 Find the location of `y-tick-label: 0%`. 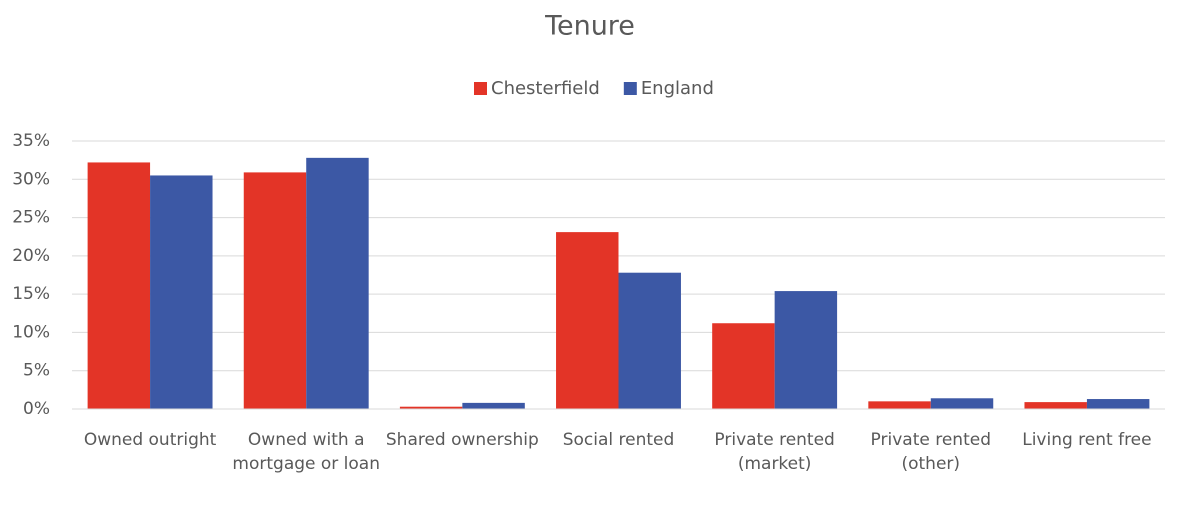

y-tick-label: 0% is located at coordinates (36, 409).